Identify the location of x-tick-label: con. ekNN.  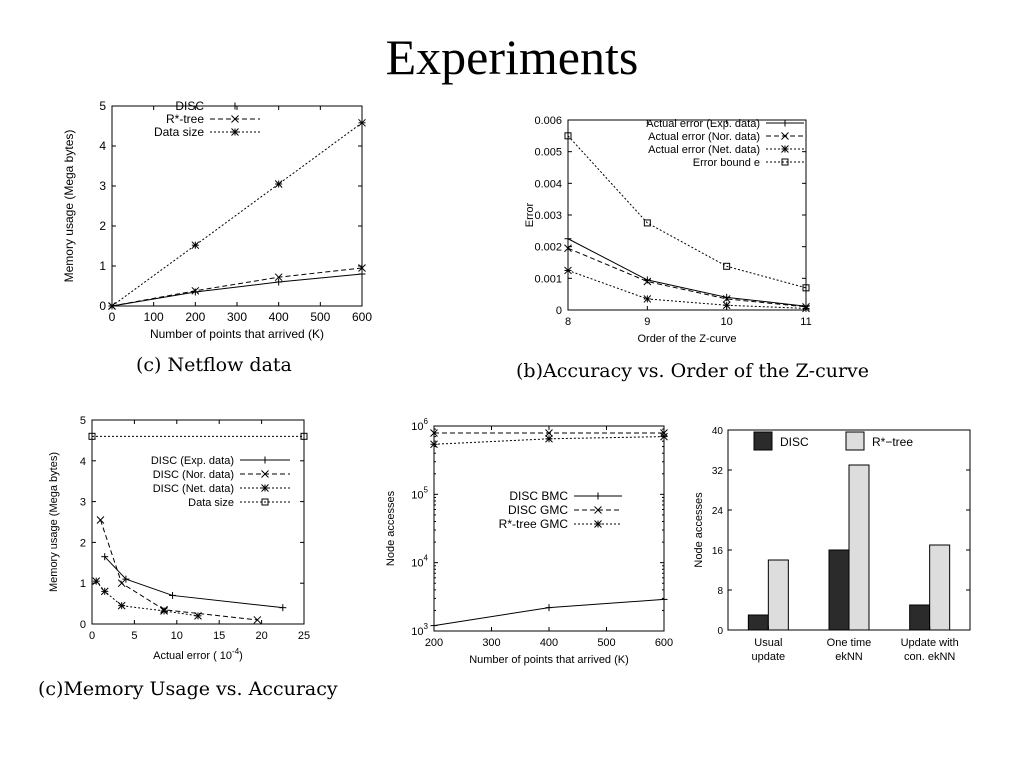
(929, 657).